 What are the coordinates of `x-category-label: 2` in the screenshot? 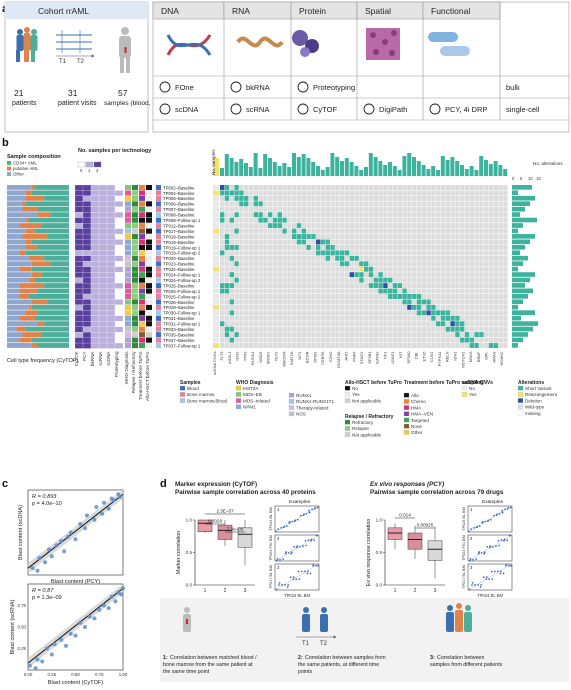 It's located at (225, 591).